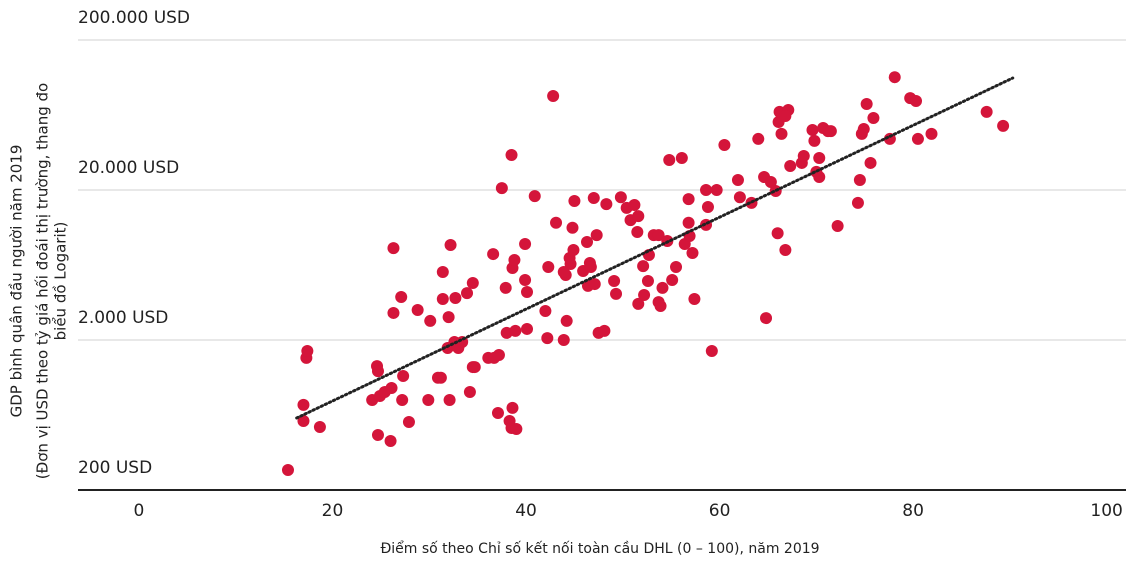 Image resolution: width=1126 pixels, height=561 pixels. Describe the element at coordinates (720, 511) in the screenshot. I see `x-tick-label: 60` at that location.